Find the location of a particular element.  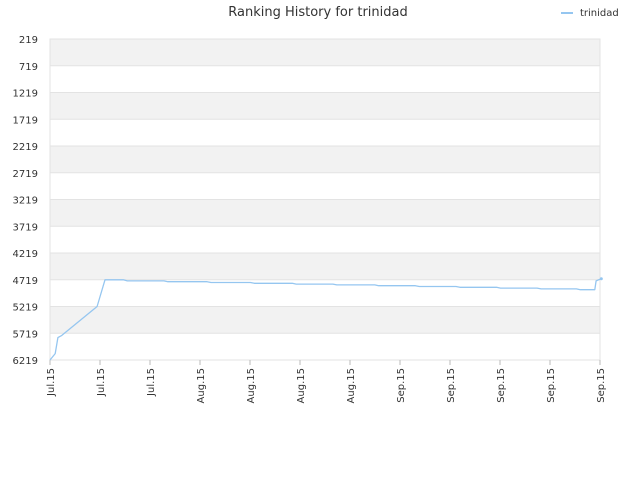

y-tick-label: 3719 is located at coordinates (25, 227).